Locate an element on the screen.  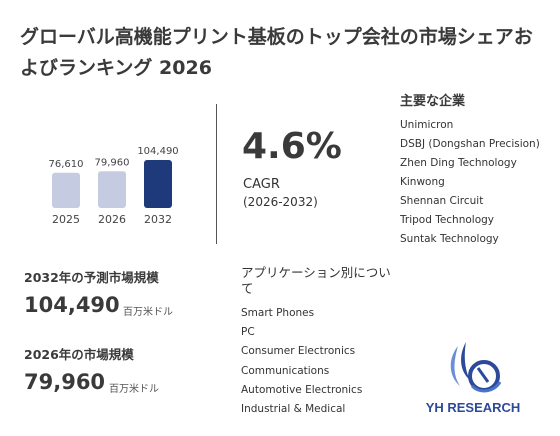
company-item: Zhen Ding Technology is located at coordinates (458, 163).